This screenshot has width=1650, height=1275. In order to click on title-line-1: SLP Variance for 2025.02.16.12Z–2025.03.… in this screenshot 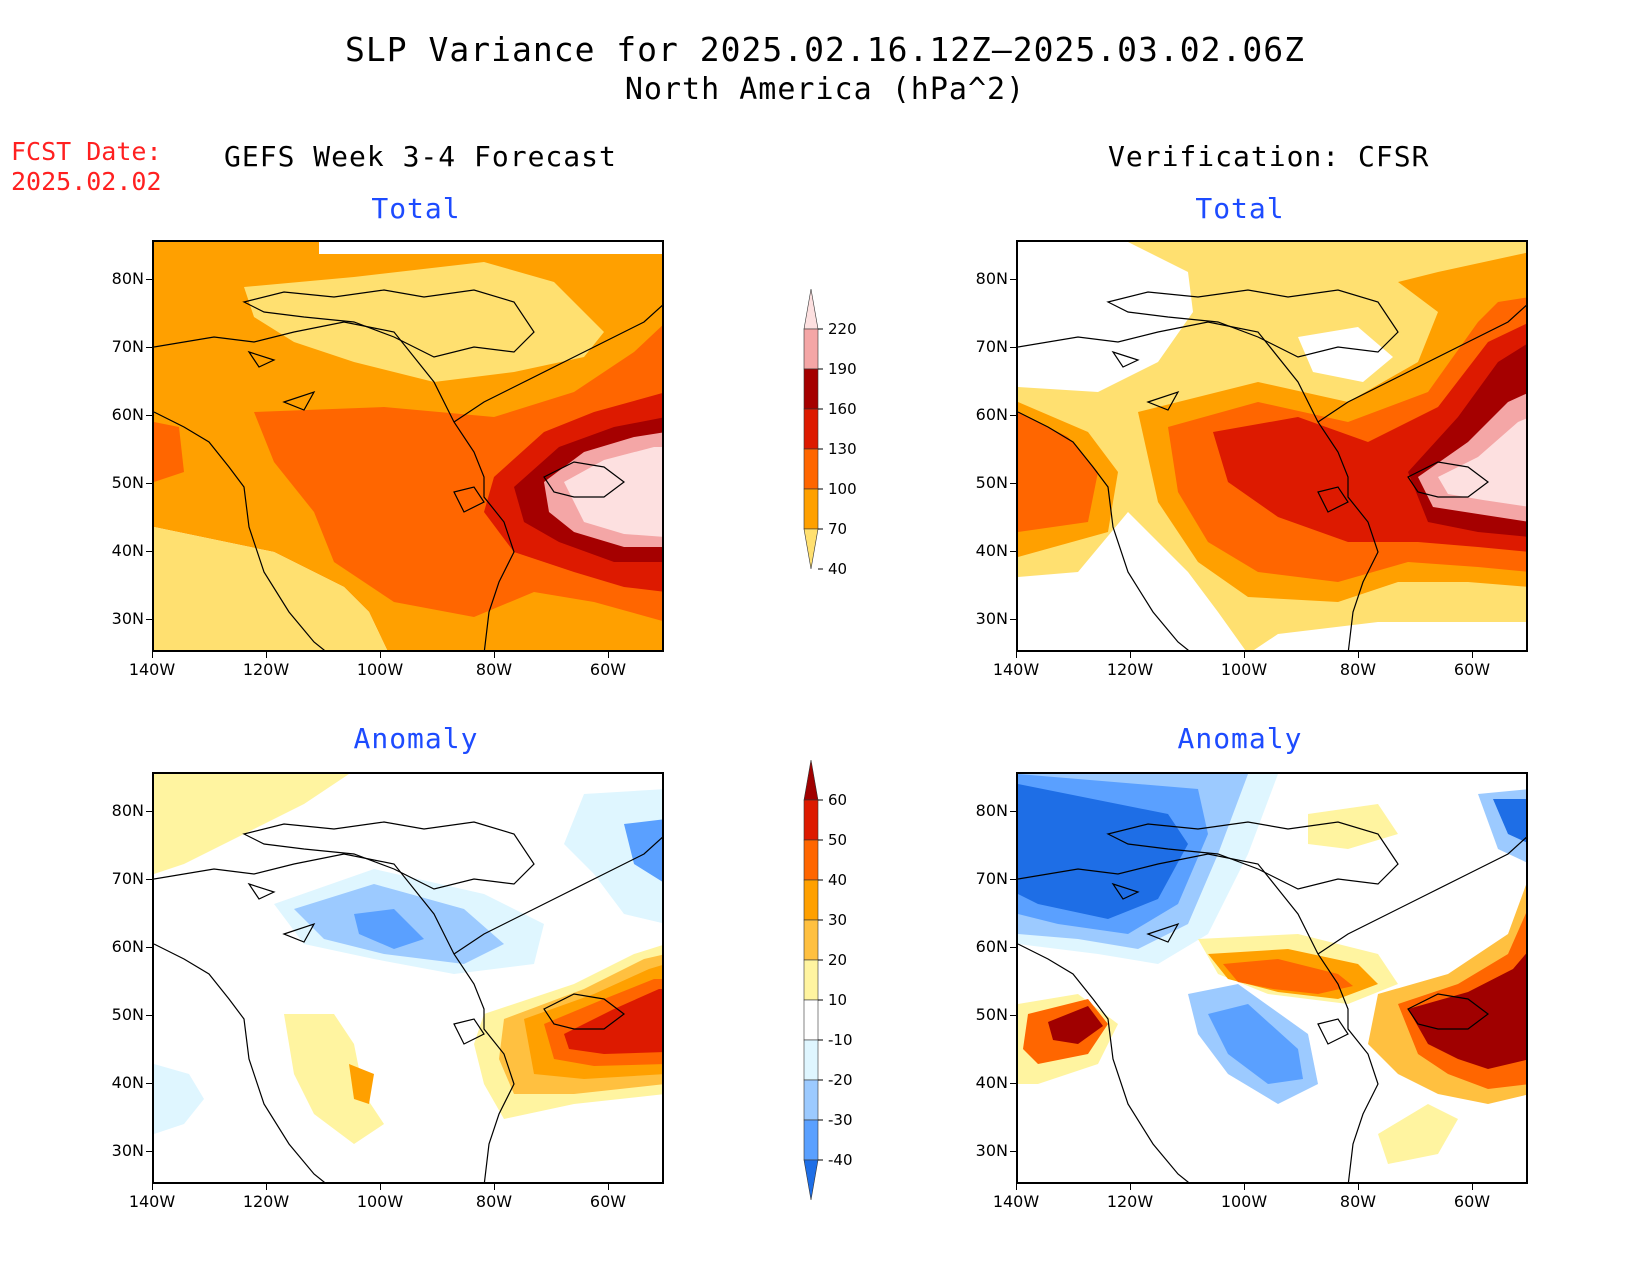, I will do `click(825, 49)`.